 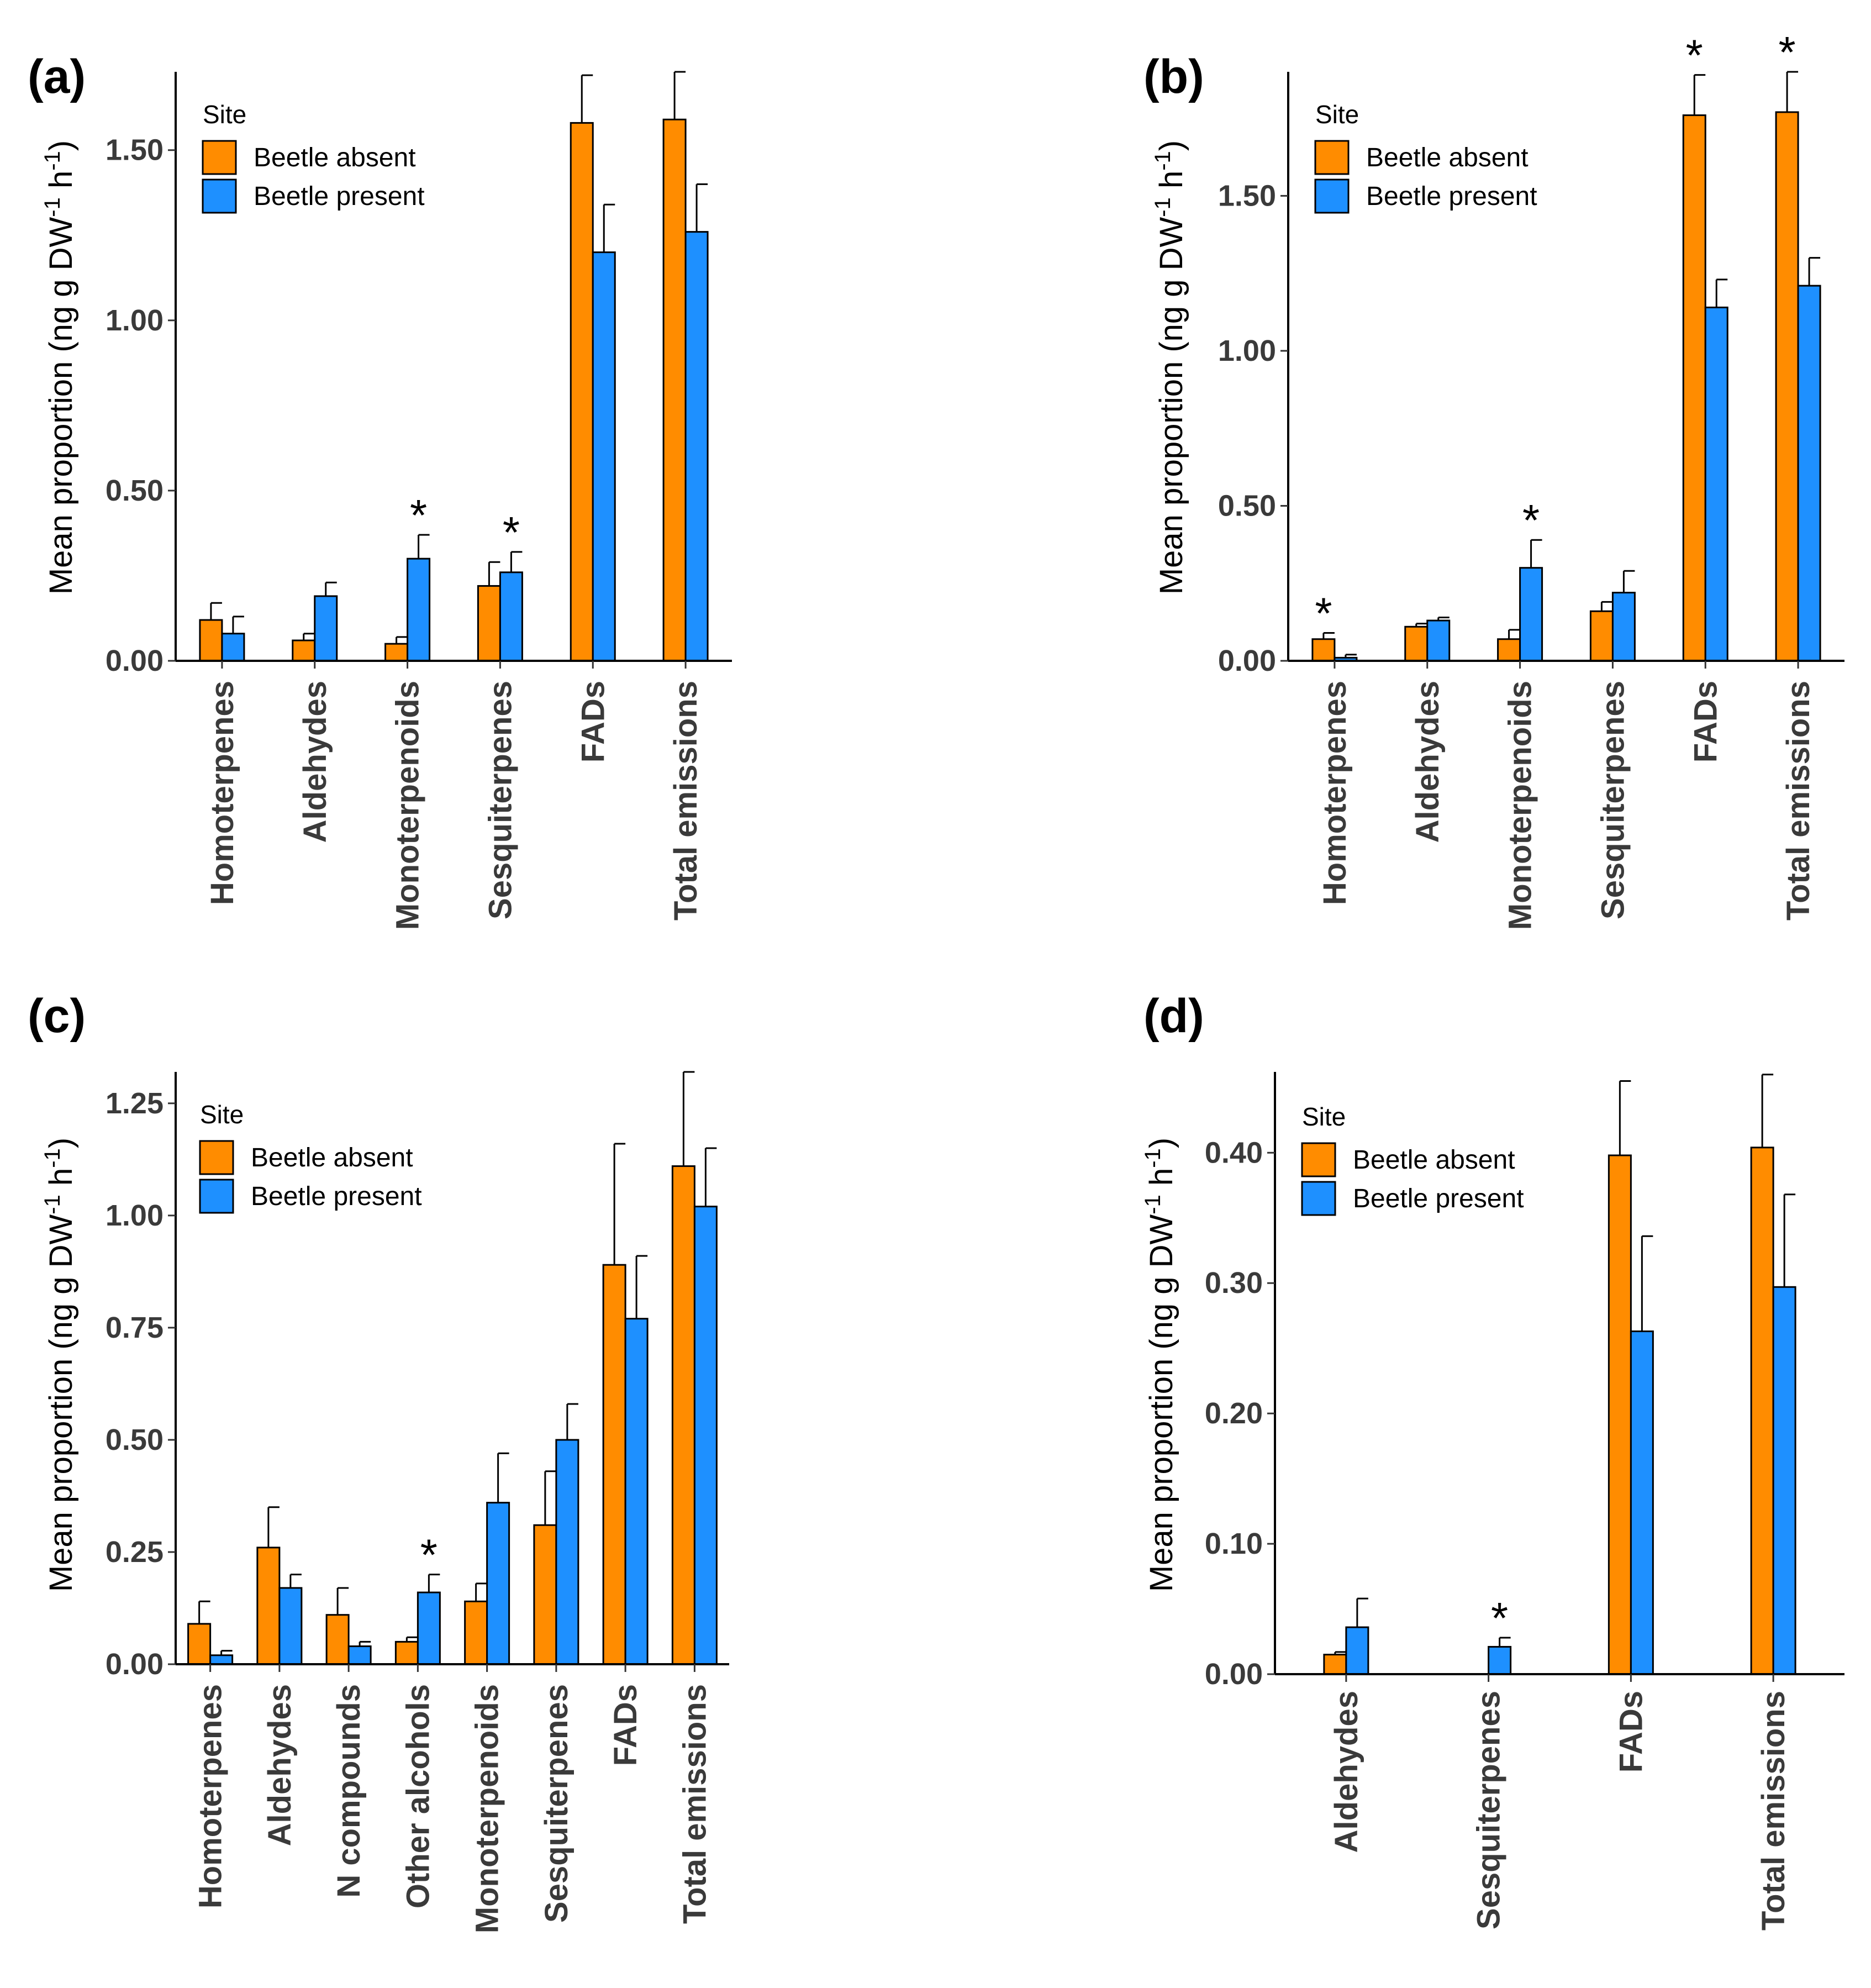 What do you see at coordinates (408, 806) in the screenshot?
I see `category-label: Monoterpenoids` at bounding box center [408, 806].